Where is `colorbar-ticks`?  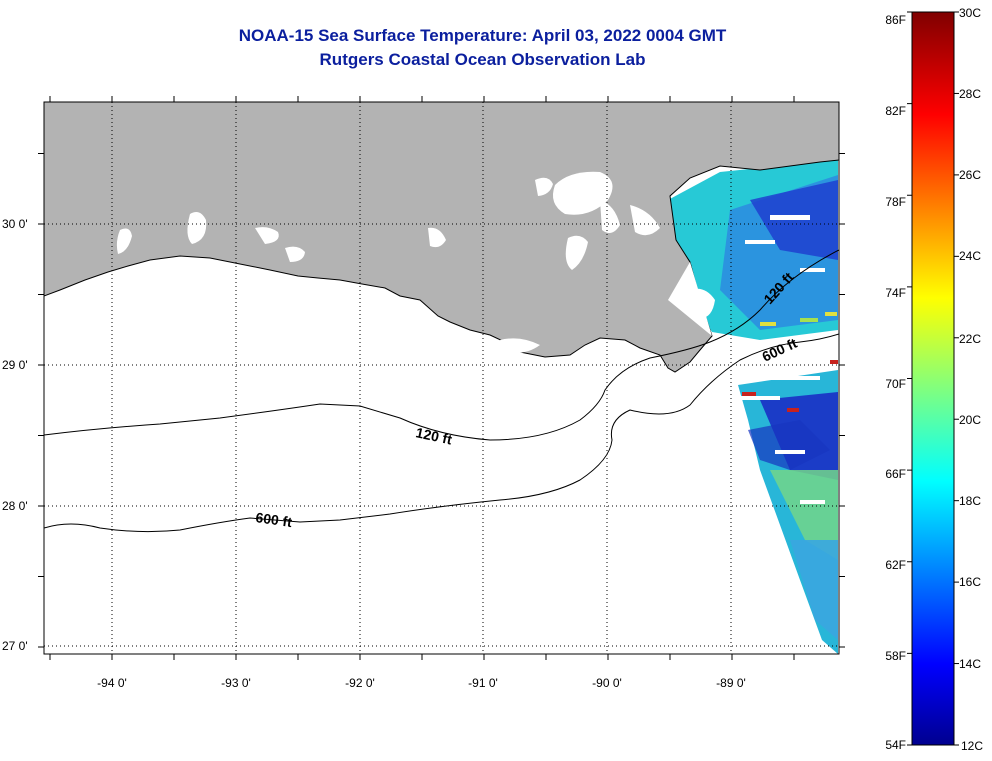 colorbar-ticks is located at coordinates (933, 378).